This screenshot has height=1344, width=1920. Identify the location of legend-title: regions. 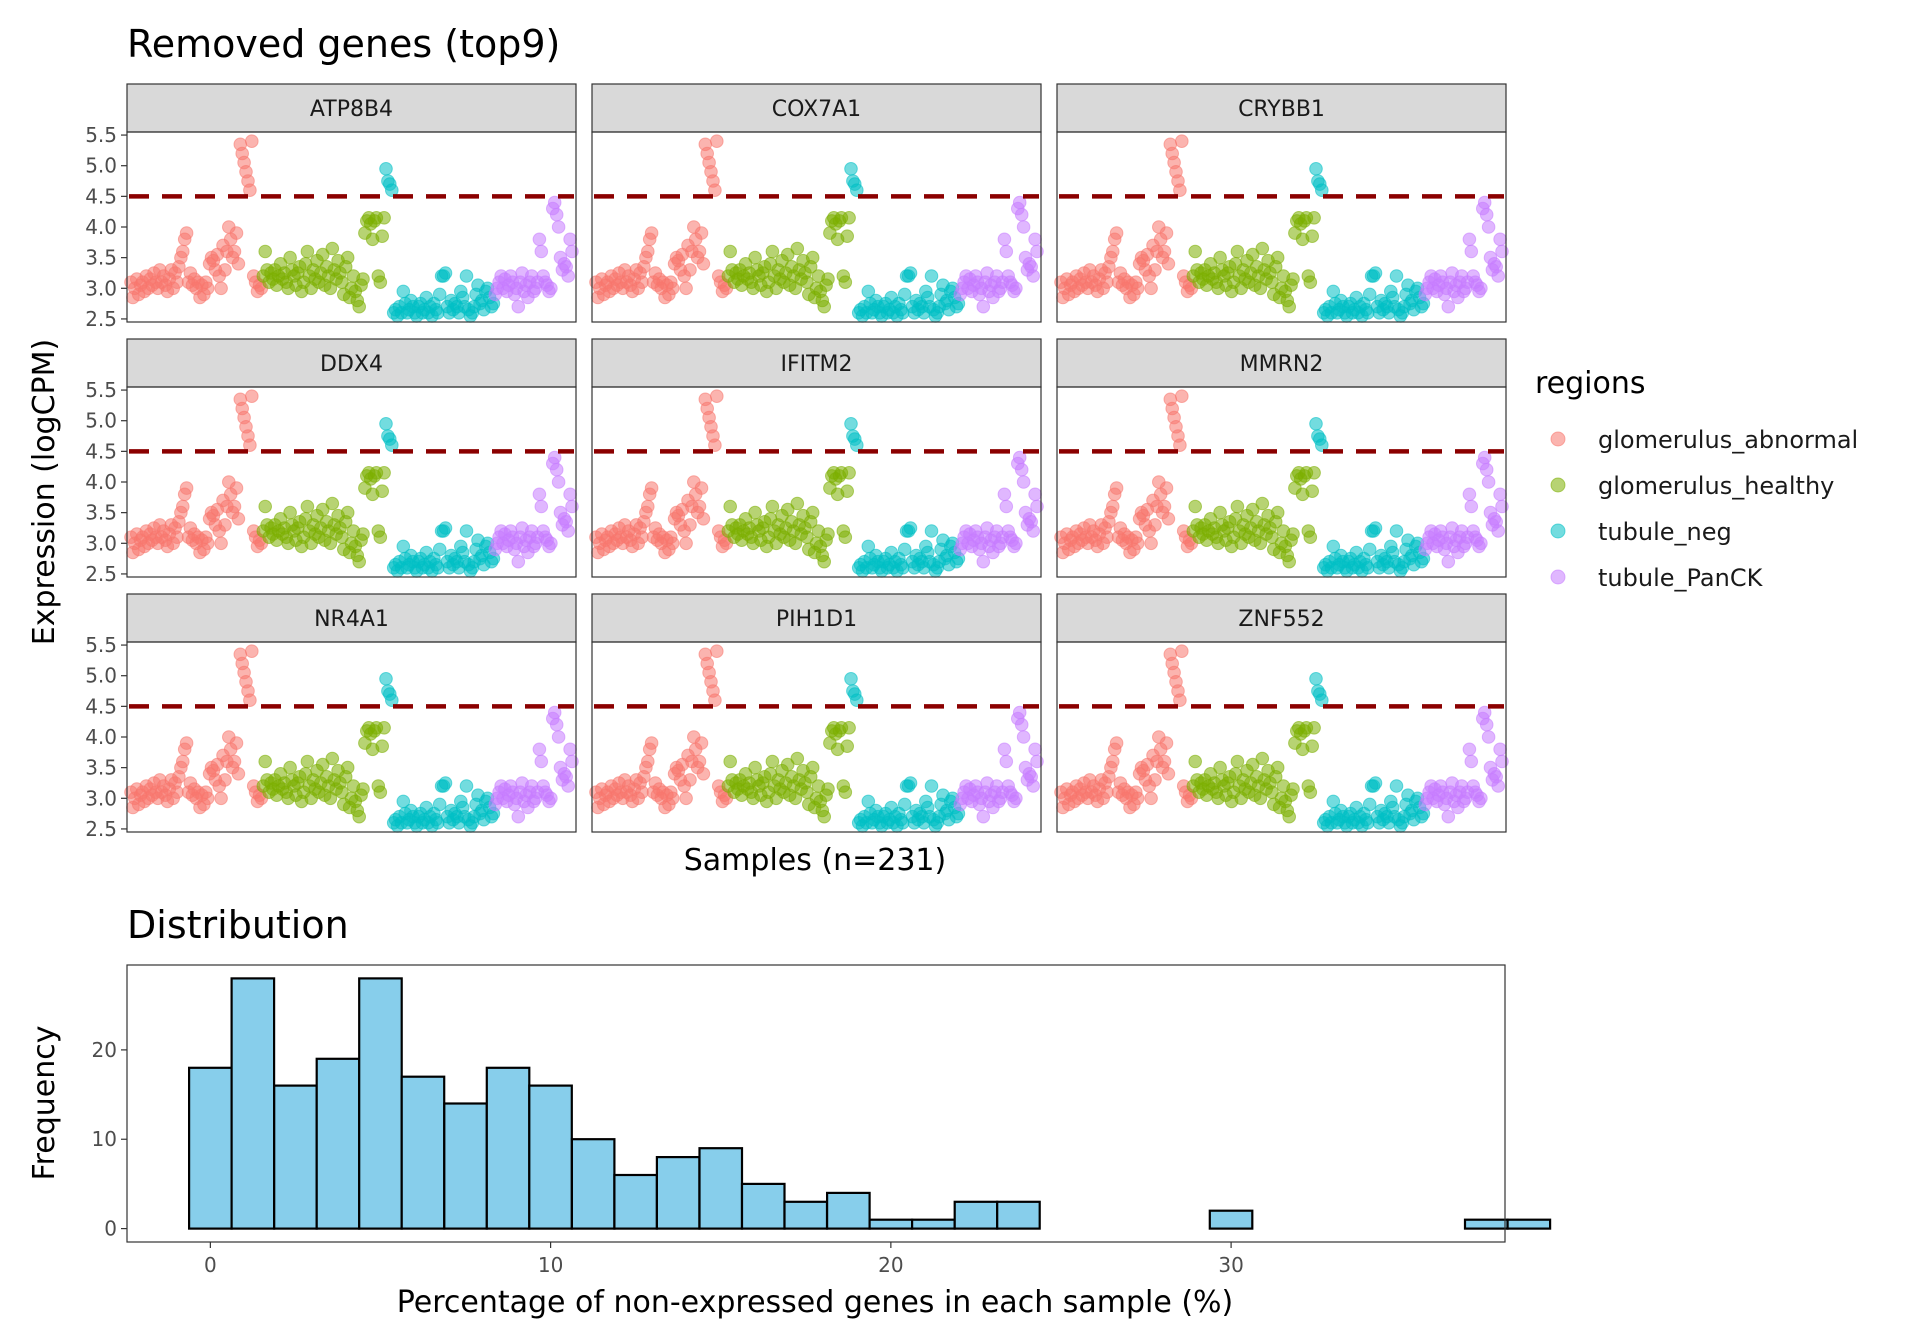
(1590, 383).